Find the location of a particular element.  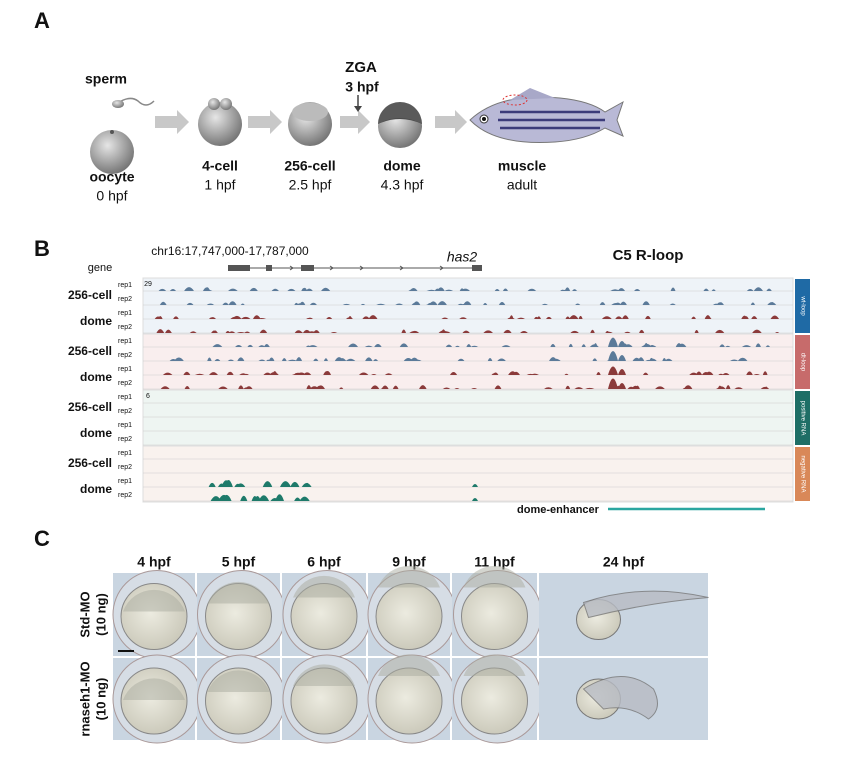

track-scale: 29 is located at coordinates (148, 284).